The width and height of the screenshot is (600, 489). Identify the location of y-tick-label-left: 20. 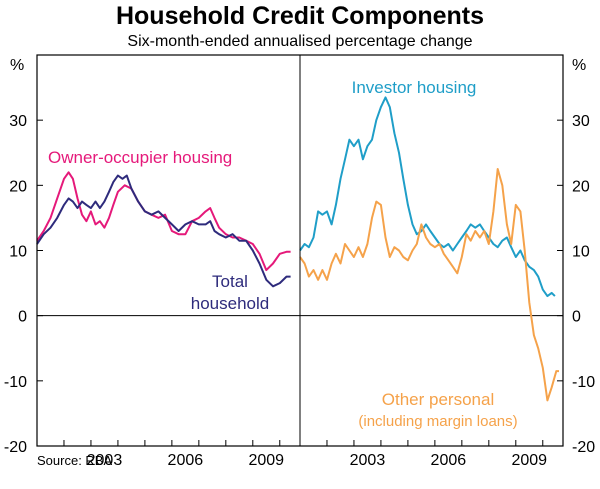
(18, 186).